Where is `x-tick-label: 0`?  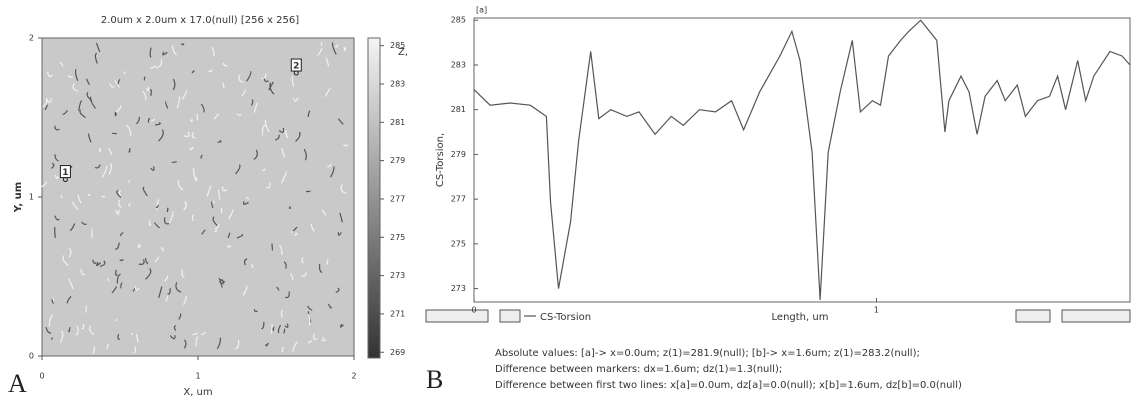 x-tick-label: 0 is located at coordinates (473, 310).